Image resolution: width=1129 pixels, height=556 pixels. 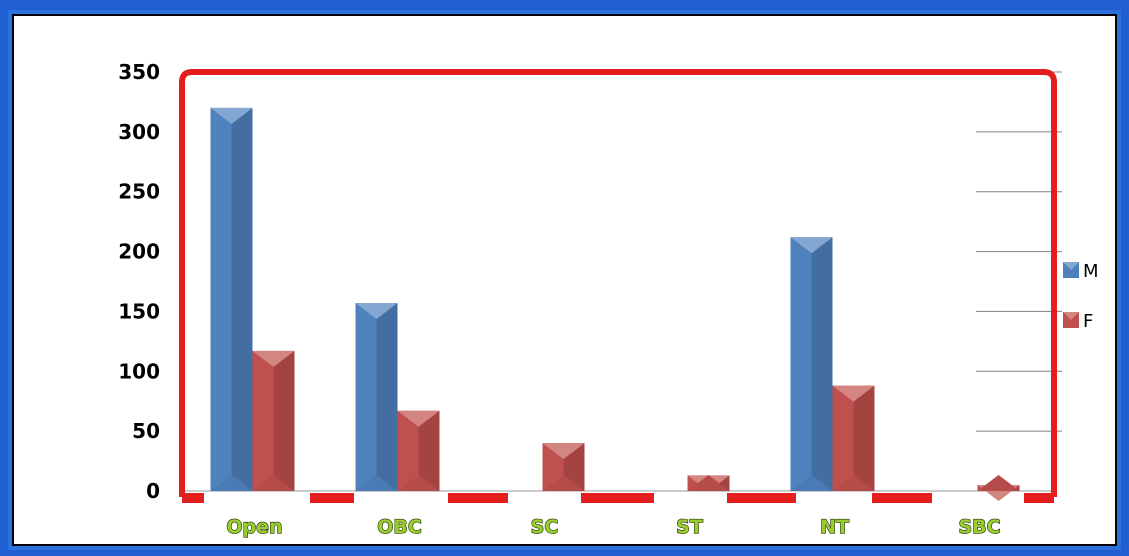 What do you see at coordinates (689, 527) in the screenshot?
I see `x-tick-label: ST` at bounding box center [689, 527].